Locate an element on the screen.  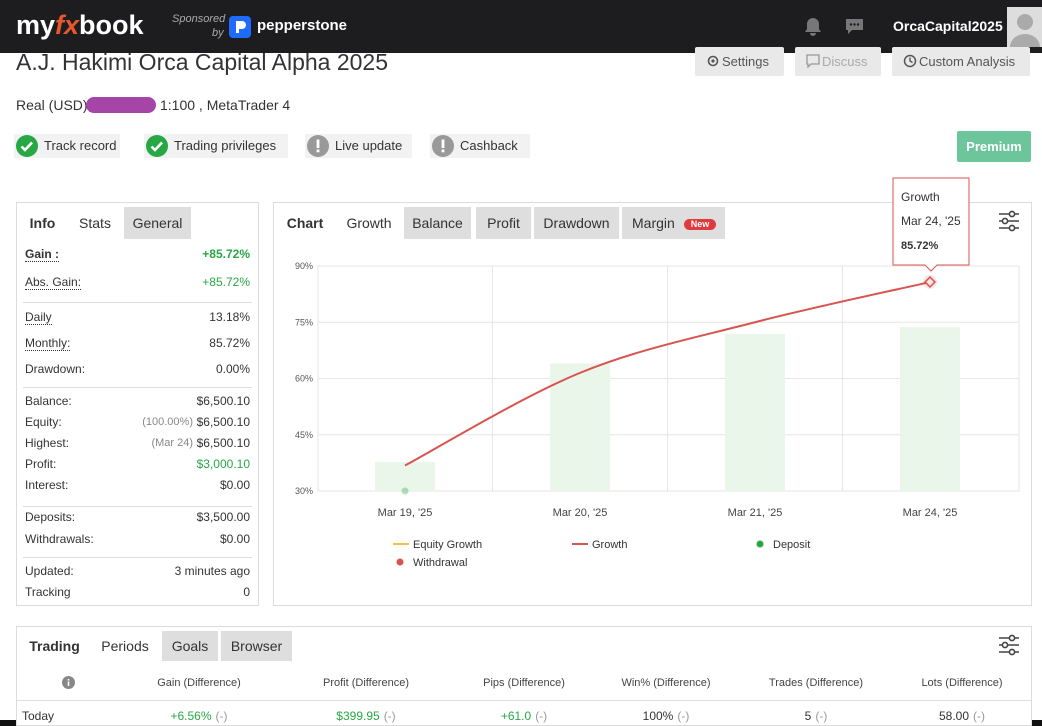
stat-label: Monthly: is located at coordinates (48, 343).